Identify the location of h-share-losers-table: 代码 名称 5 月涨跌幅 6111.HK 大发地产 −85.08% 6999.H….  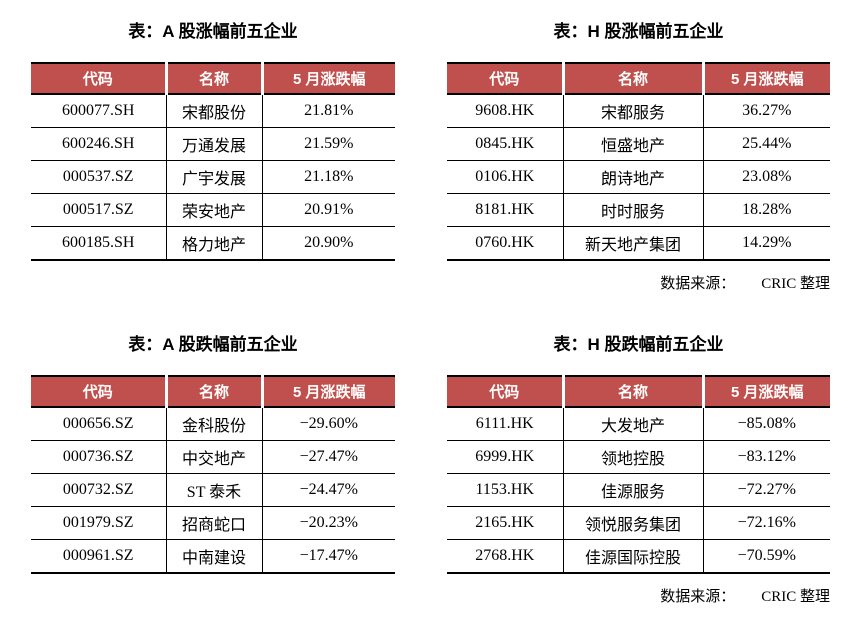
(638, 474).